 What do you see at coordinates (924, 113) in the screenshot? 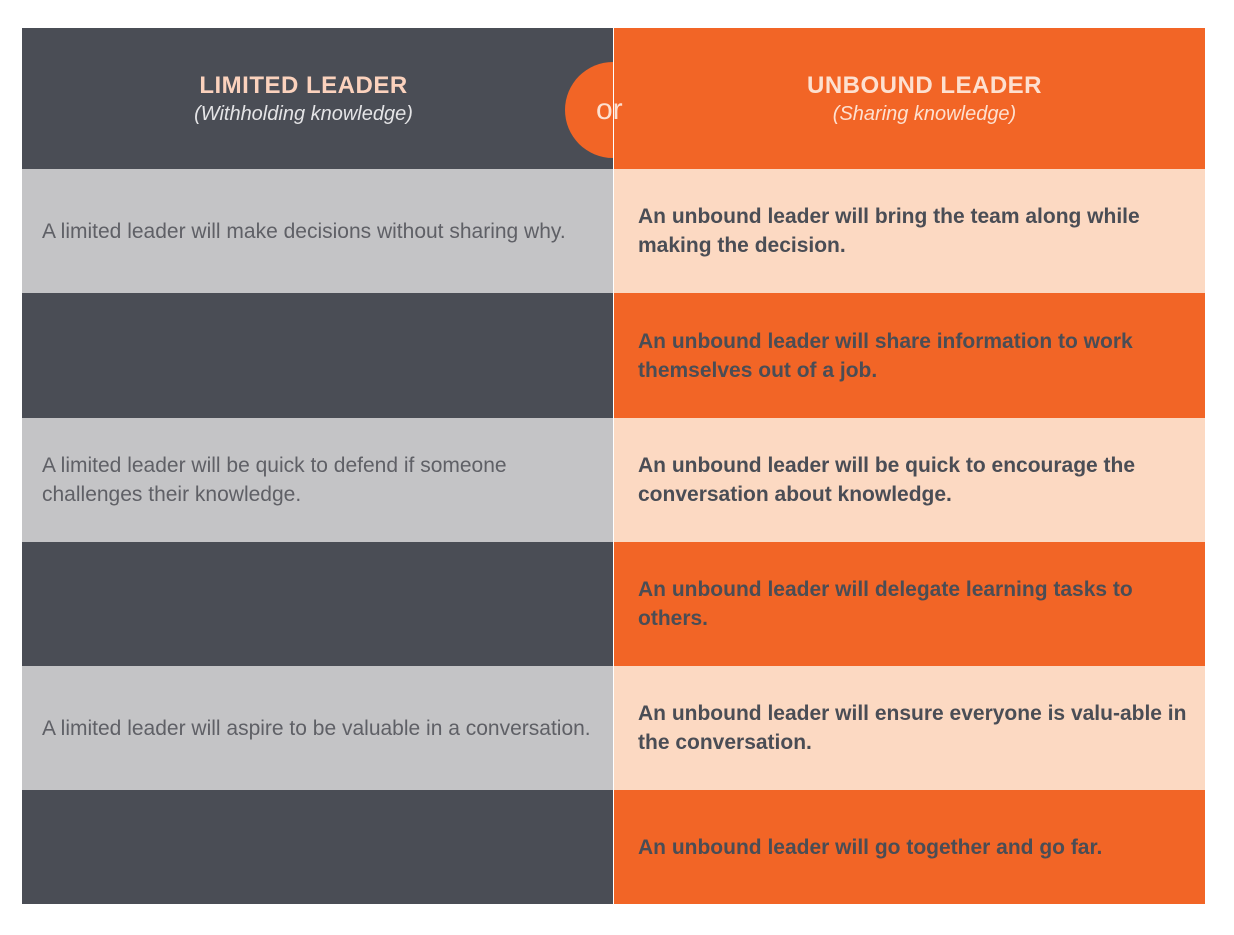
I see `unbound-leader-subtitle: (Sharing knowledge)` at bounding box center [924, 113].